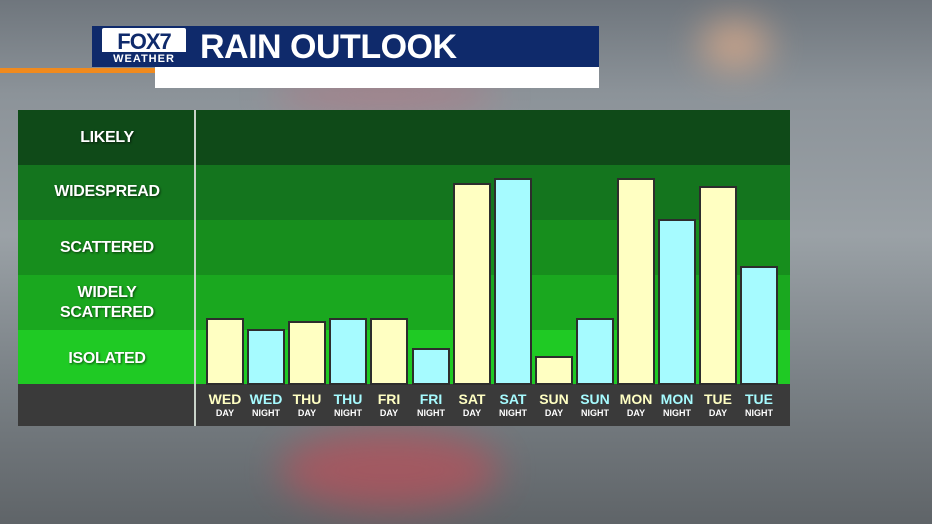 The image size is (932, 524). Describe the element at coordinates (77, 70) in the screenshot. I see `accent-line` at that location.